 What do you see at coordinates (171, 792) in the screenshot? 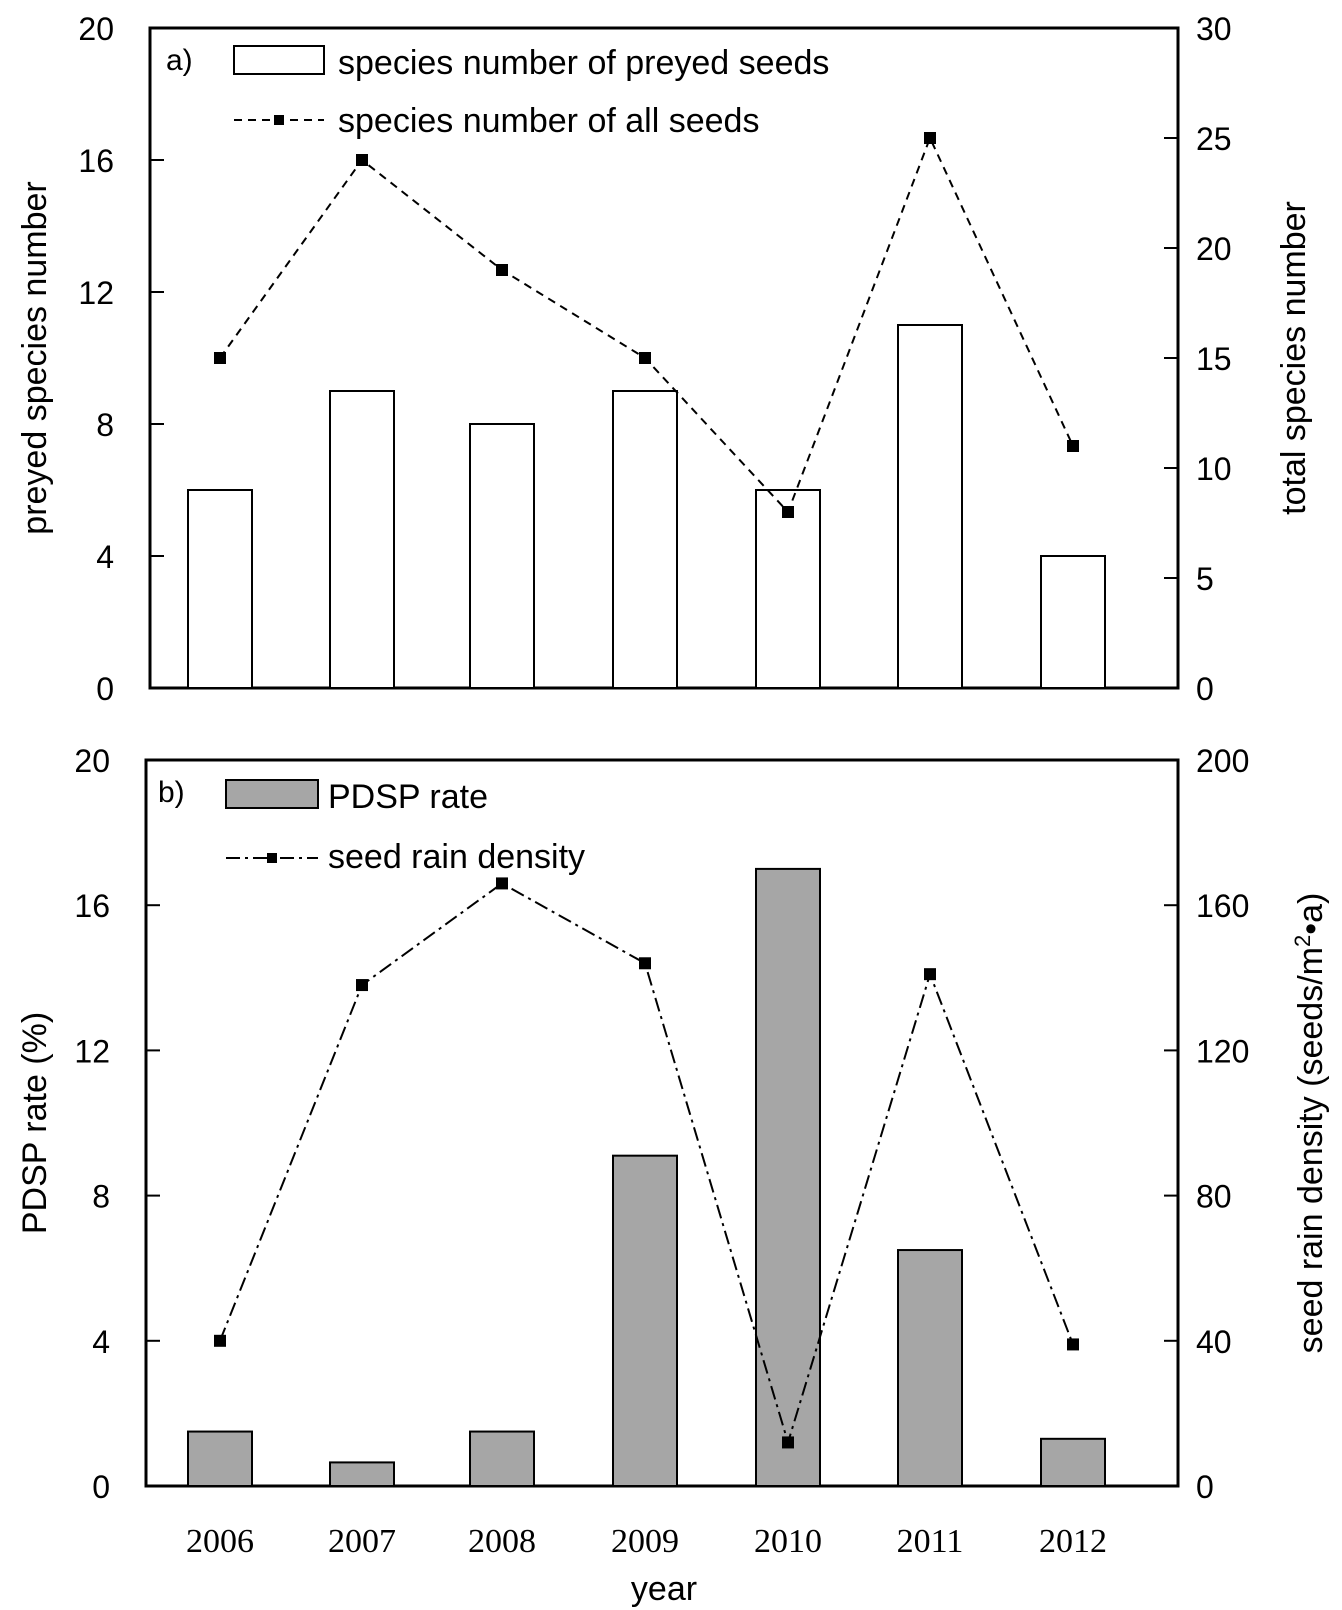
I see `panel-label-b: b)` at bounding box center [171, 792].